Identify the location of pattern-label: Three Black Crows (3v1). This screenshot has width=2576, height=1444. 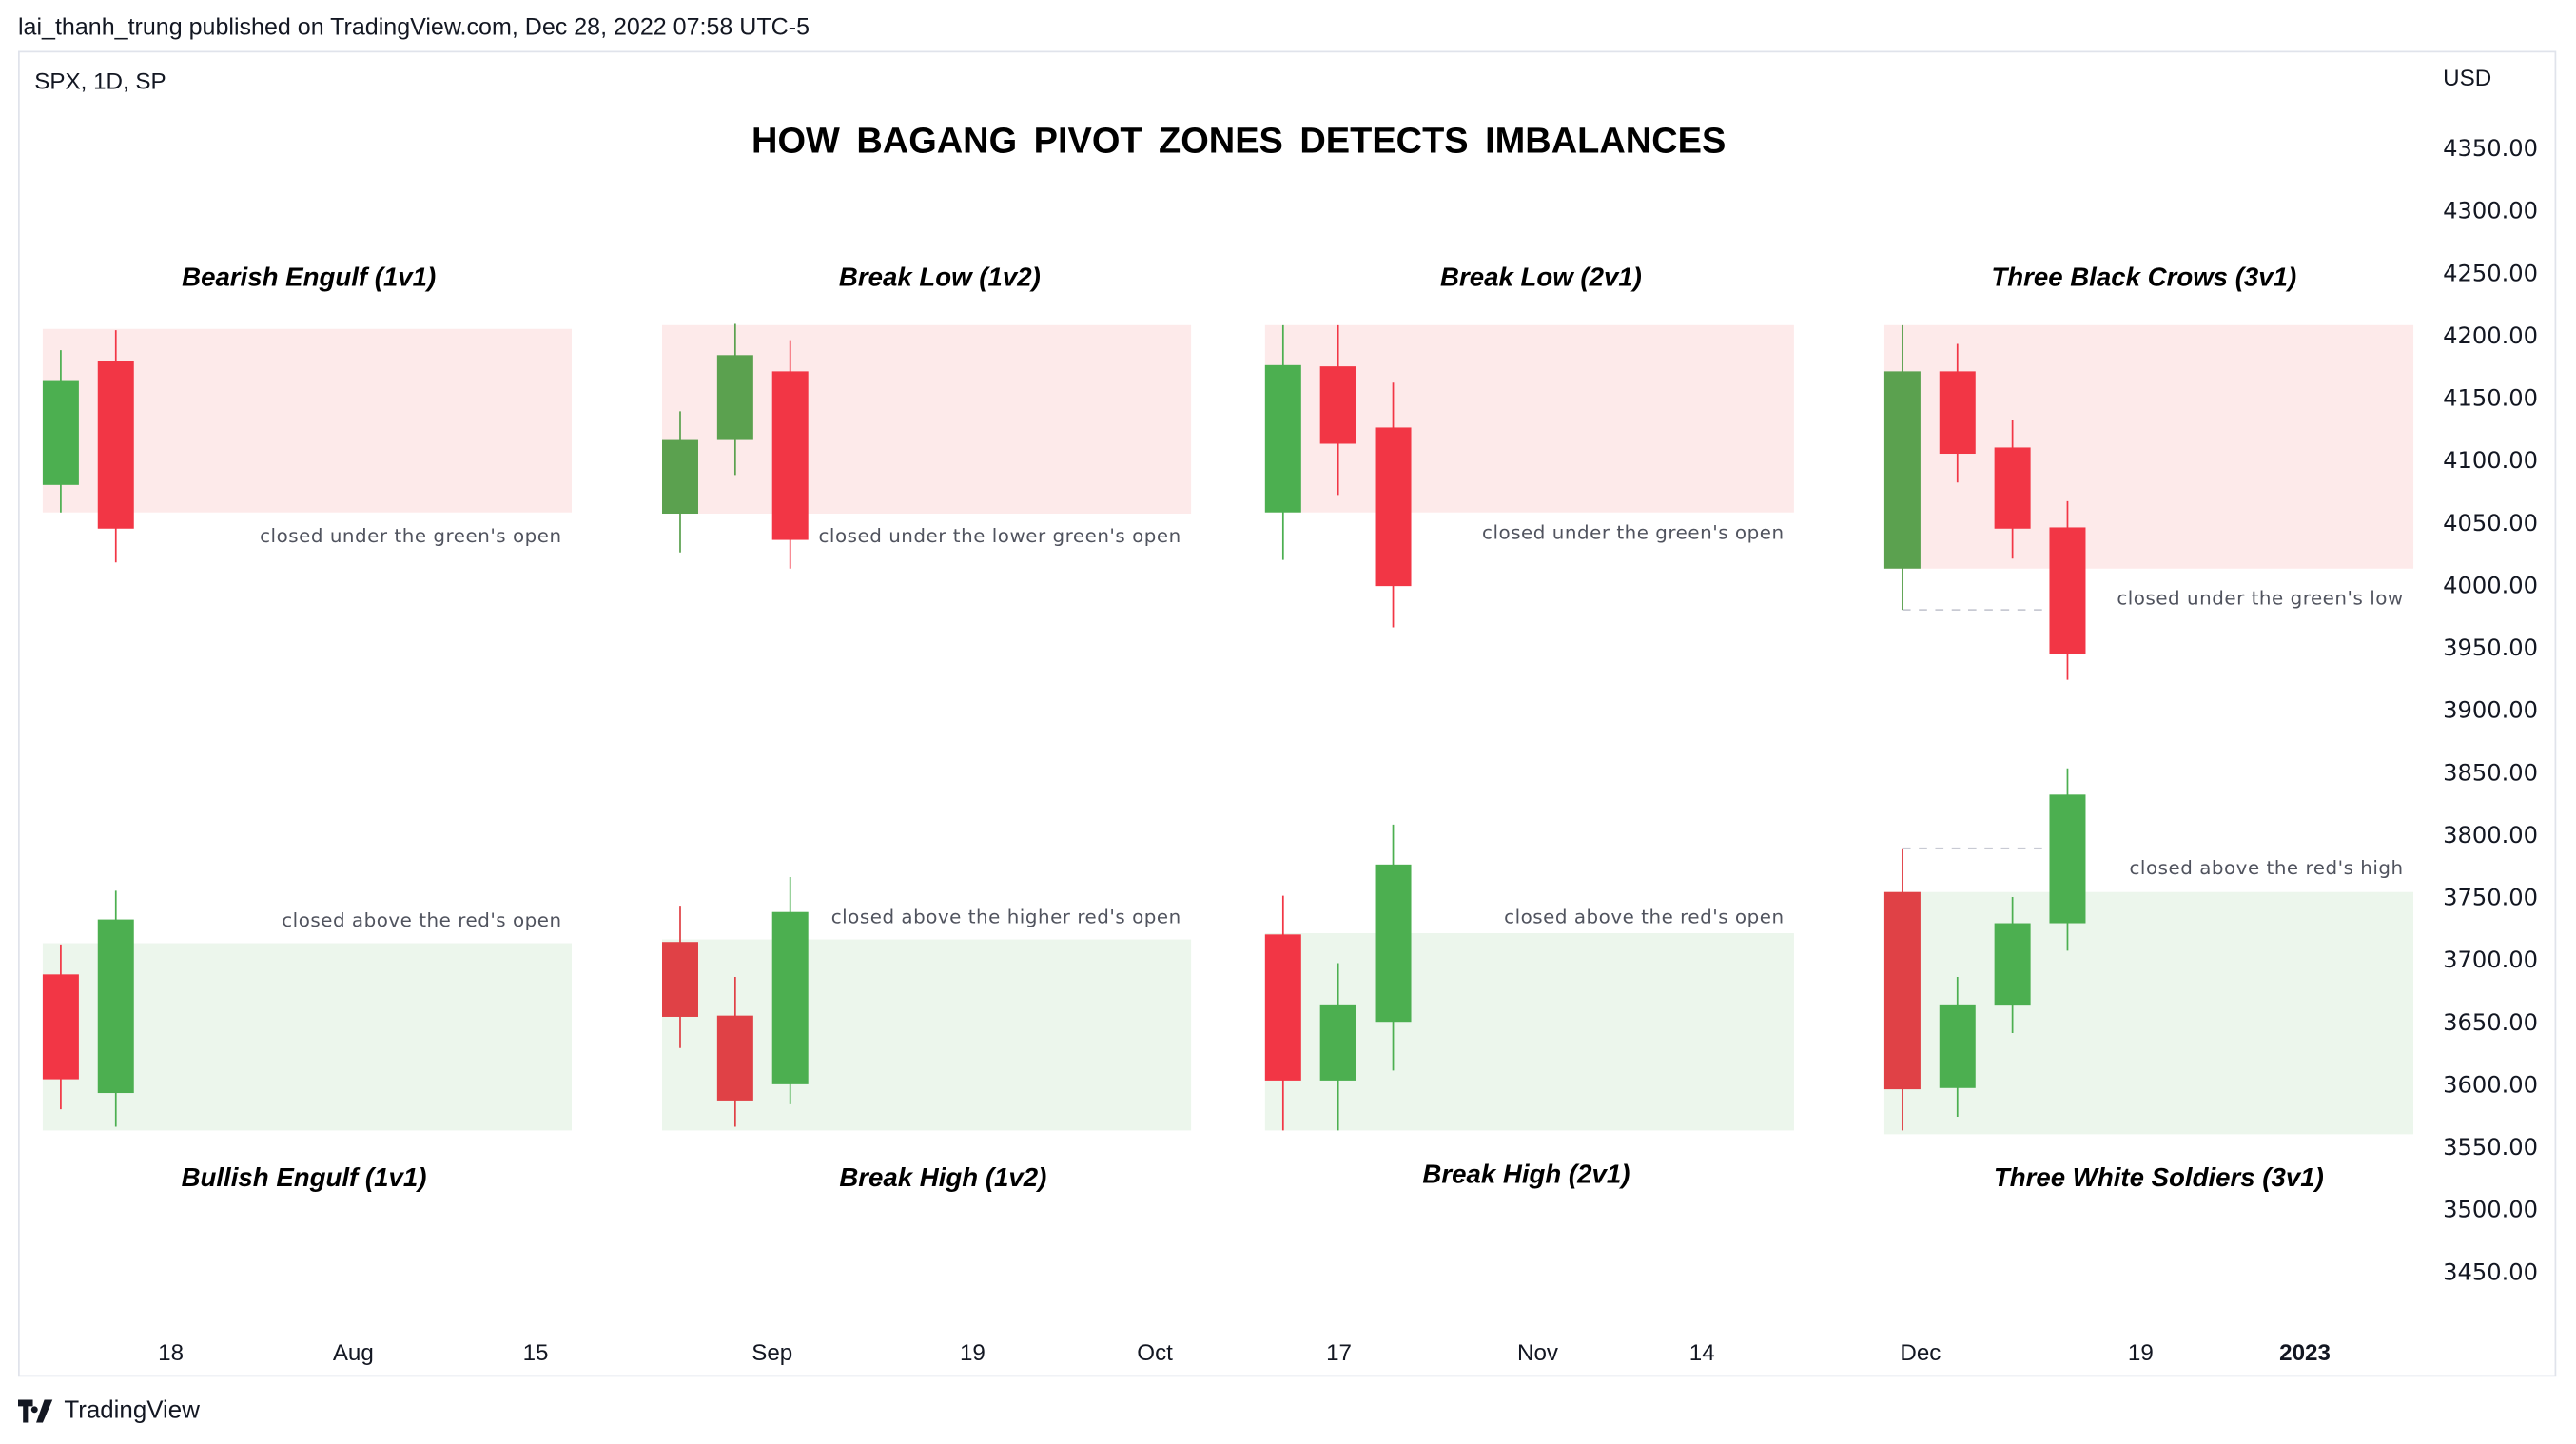
(2144, 277).